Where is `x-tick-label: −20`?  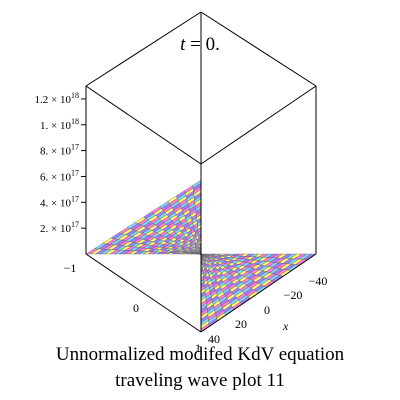 x-tick-label: −20 is located at coordinates (293, 295).